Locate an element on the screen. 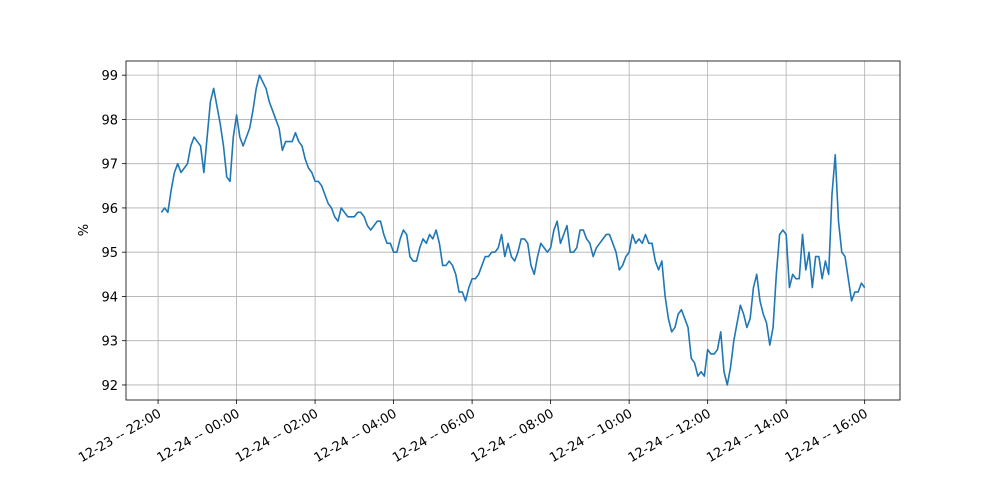 The width and height of the screenshot is (1000, 500). y-axis-label: % is located at coordinates (84, 230).